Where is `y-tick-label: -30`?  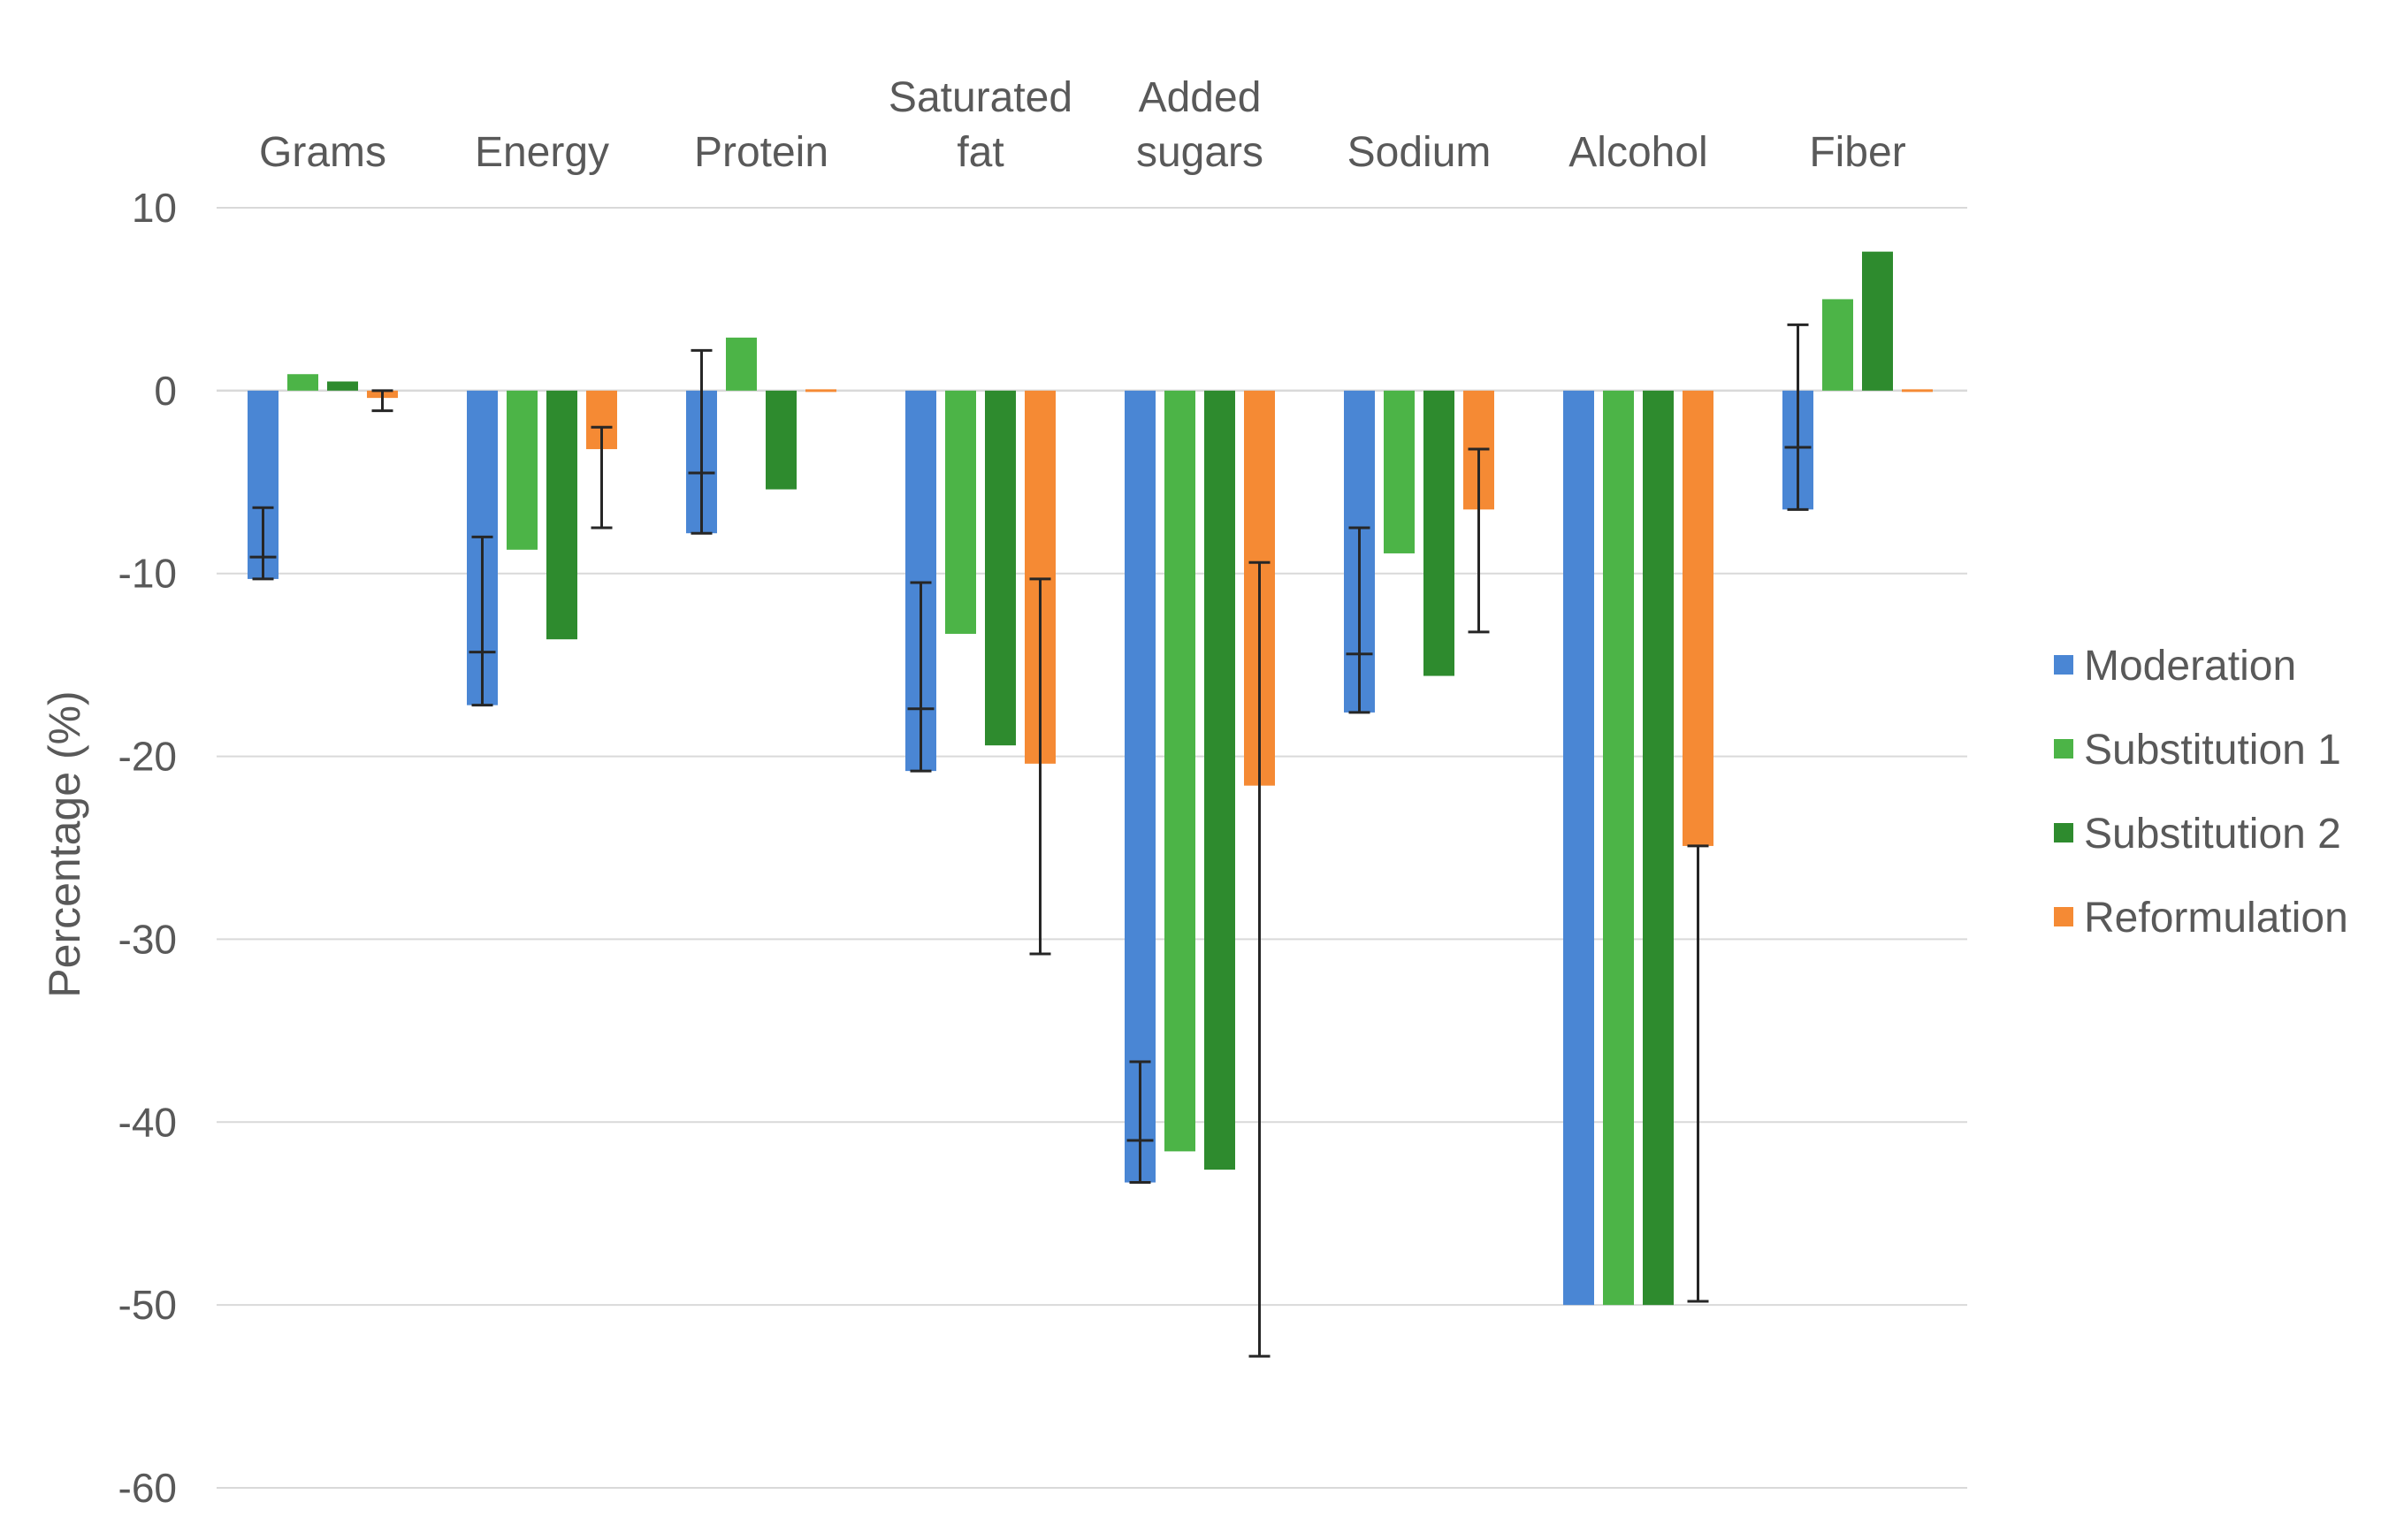 y-tick-label: -30 is located at coordinates (148, 939).